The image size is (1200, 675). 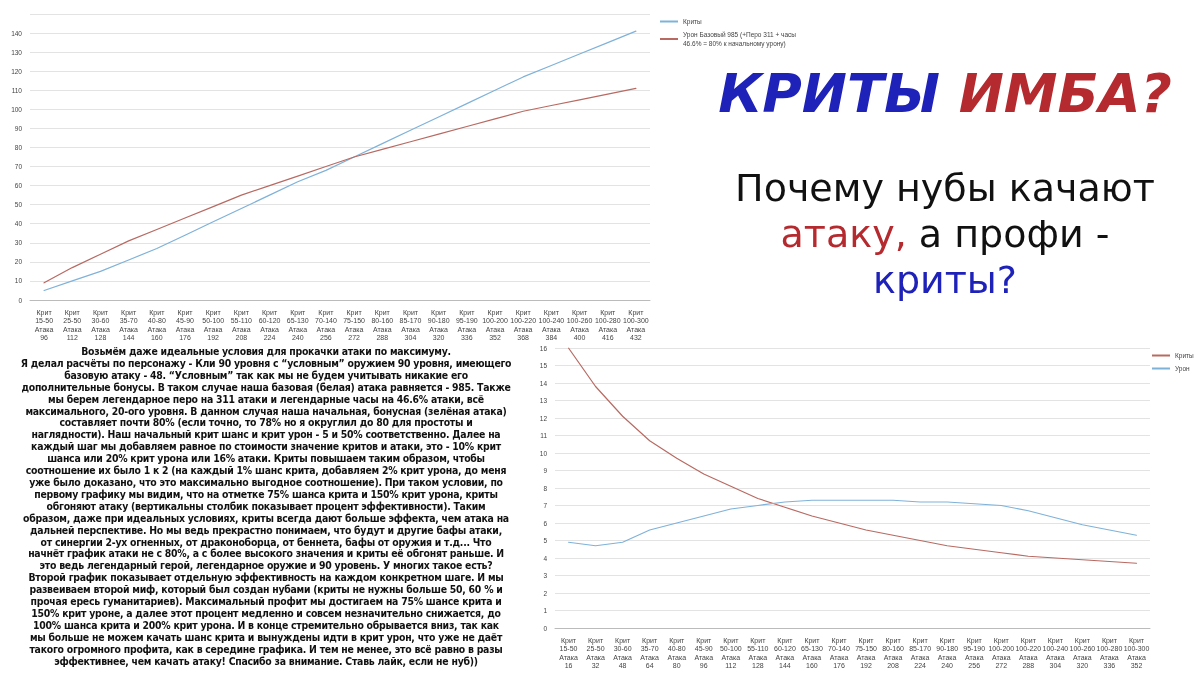 I want to click on text: 100% шанса крита и 200% крит урона. И в конце стремительно обрывается вниз, так как, so click(x=265, y=625).